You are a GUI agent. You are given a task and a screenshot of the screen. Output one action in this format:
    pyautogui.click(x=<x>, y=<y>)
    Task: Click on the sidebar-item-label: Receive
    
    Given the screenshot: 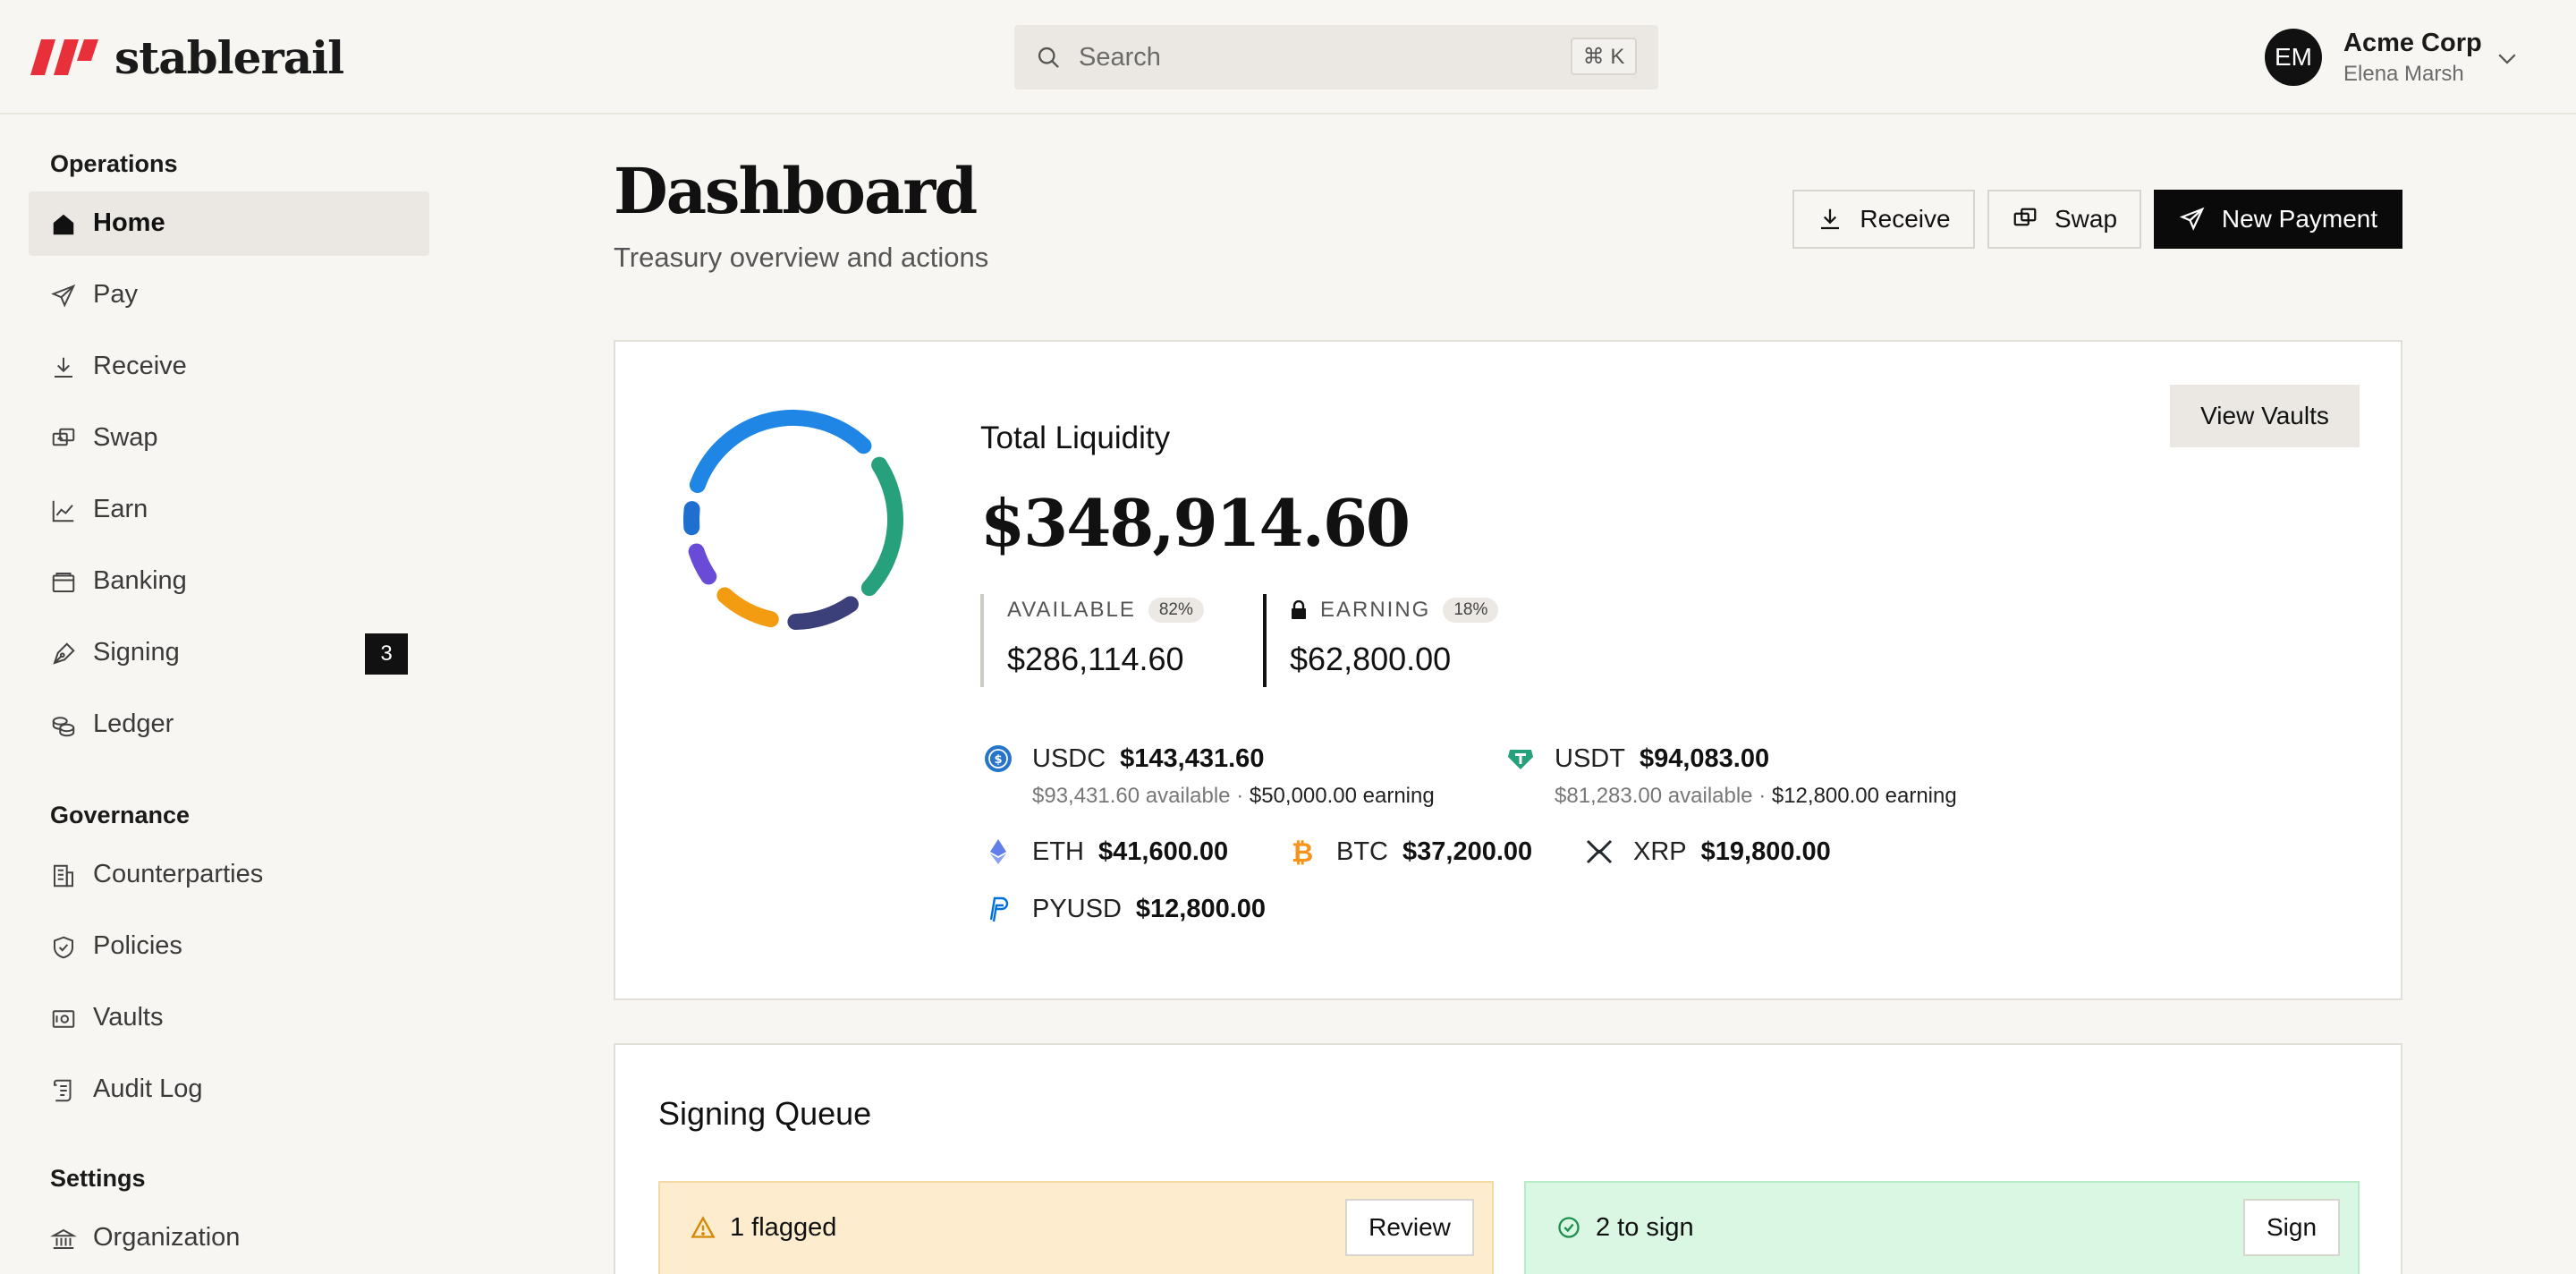 What is the action you would take?
    pyautogui.click(x=140, y=366)
    